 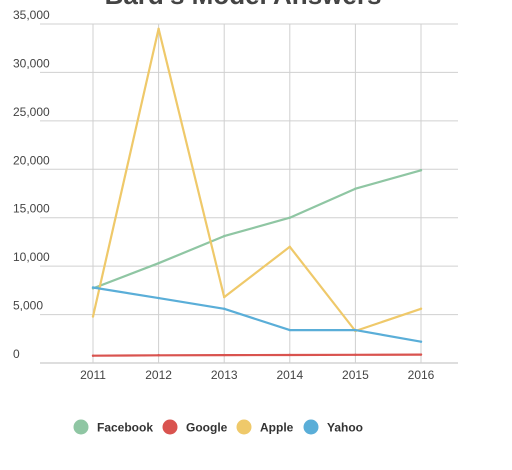 What do you see at coordinates (257, 375) in the screenshot?
I see `x-axis-ticks: 2011 2012 2013 2014 2015 2016` at bounding box center [257, 375].